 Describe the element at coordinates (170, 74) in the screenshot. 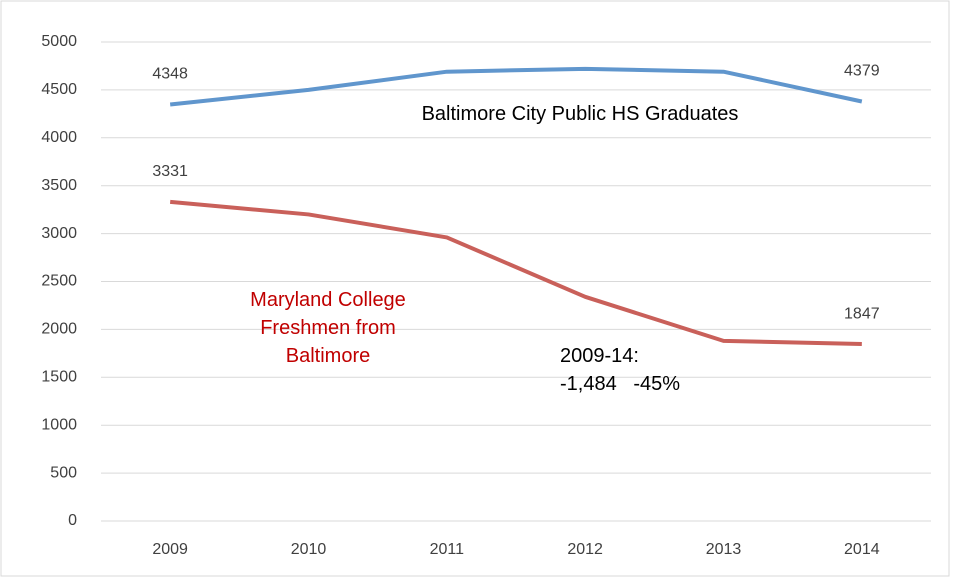

I see `data-label: 4348` at that location.